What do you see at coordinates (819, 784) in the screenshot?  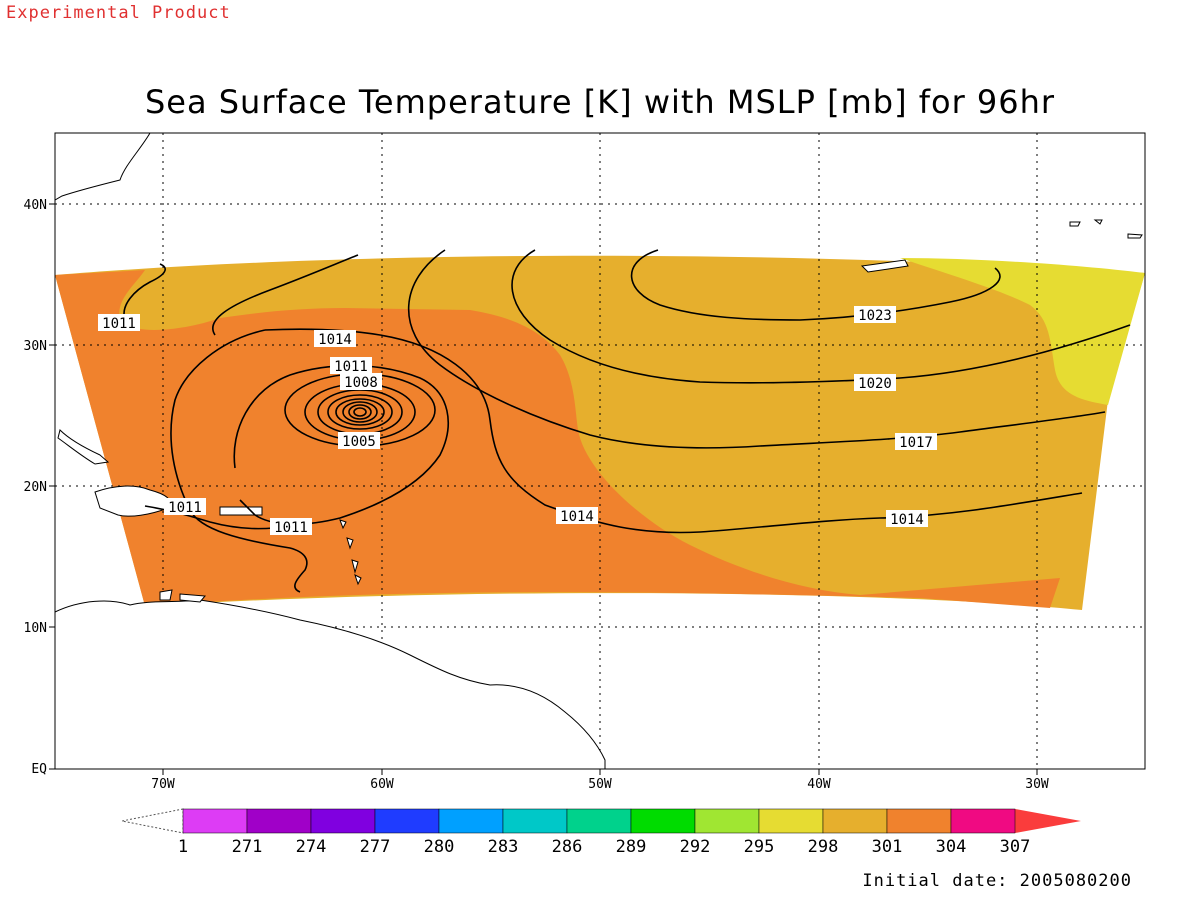 I see `lon-label-40w: 40W` at bounding box center [819, 784].